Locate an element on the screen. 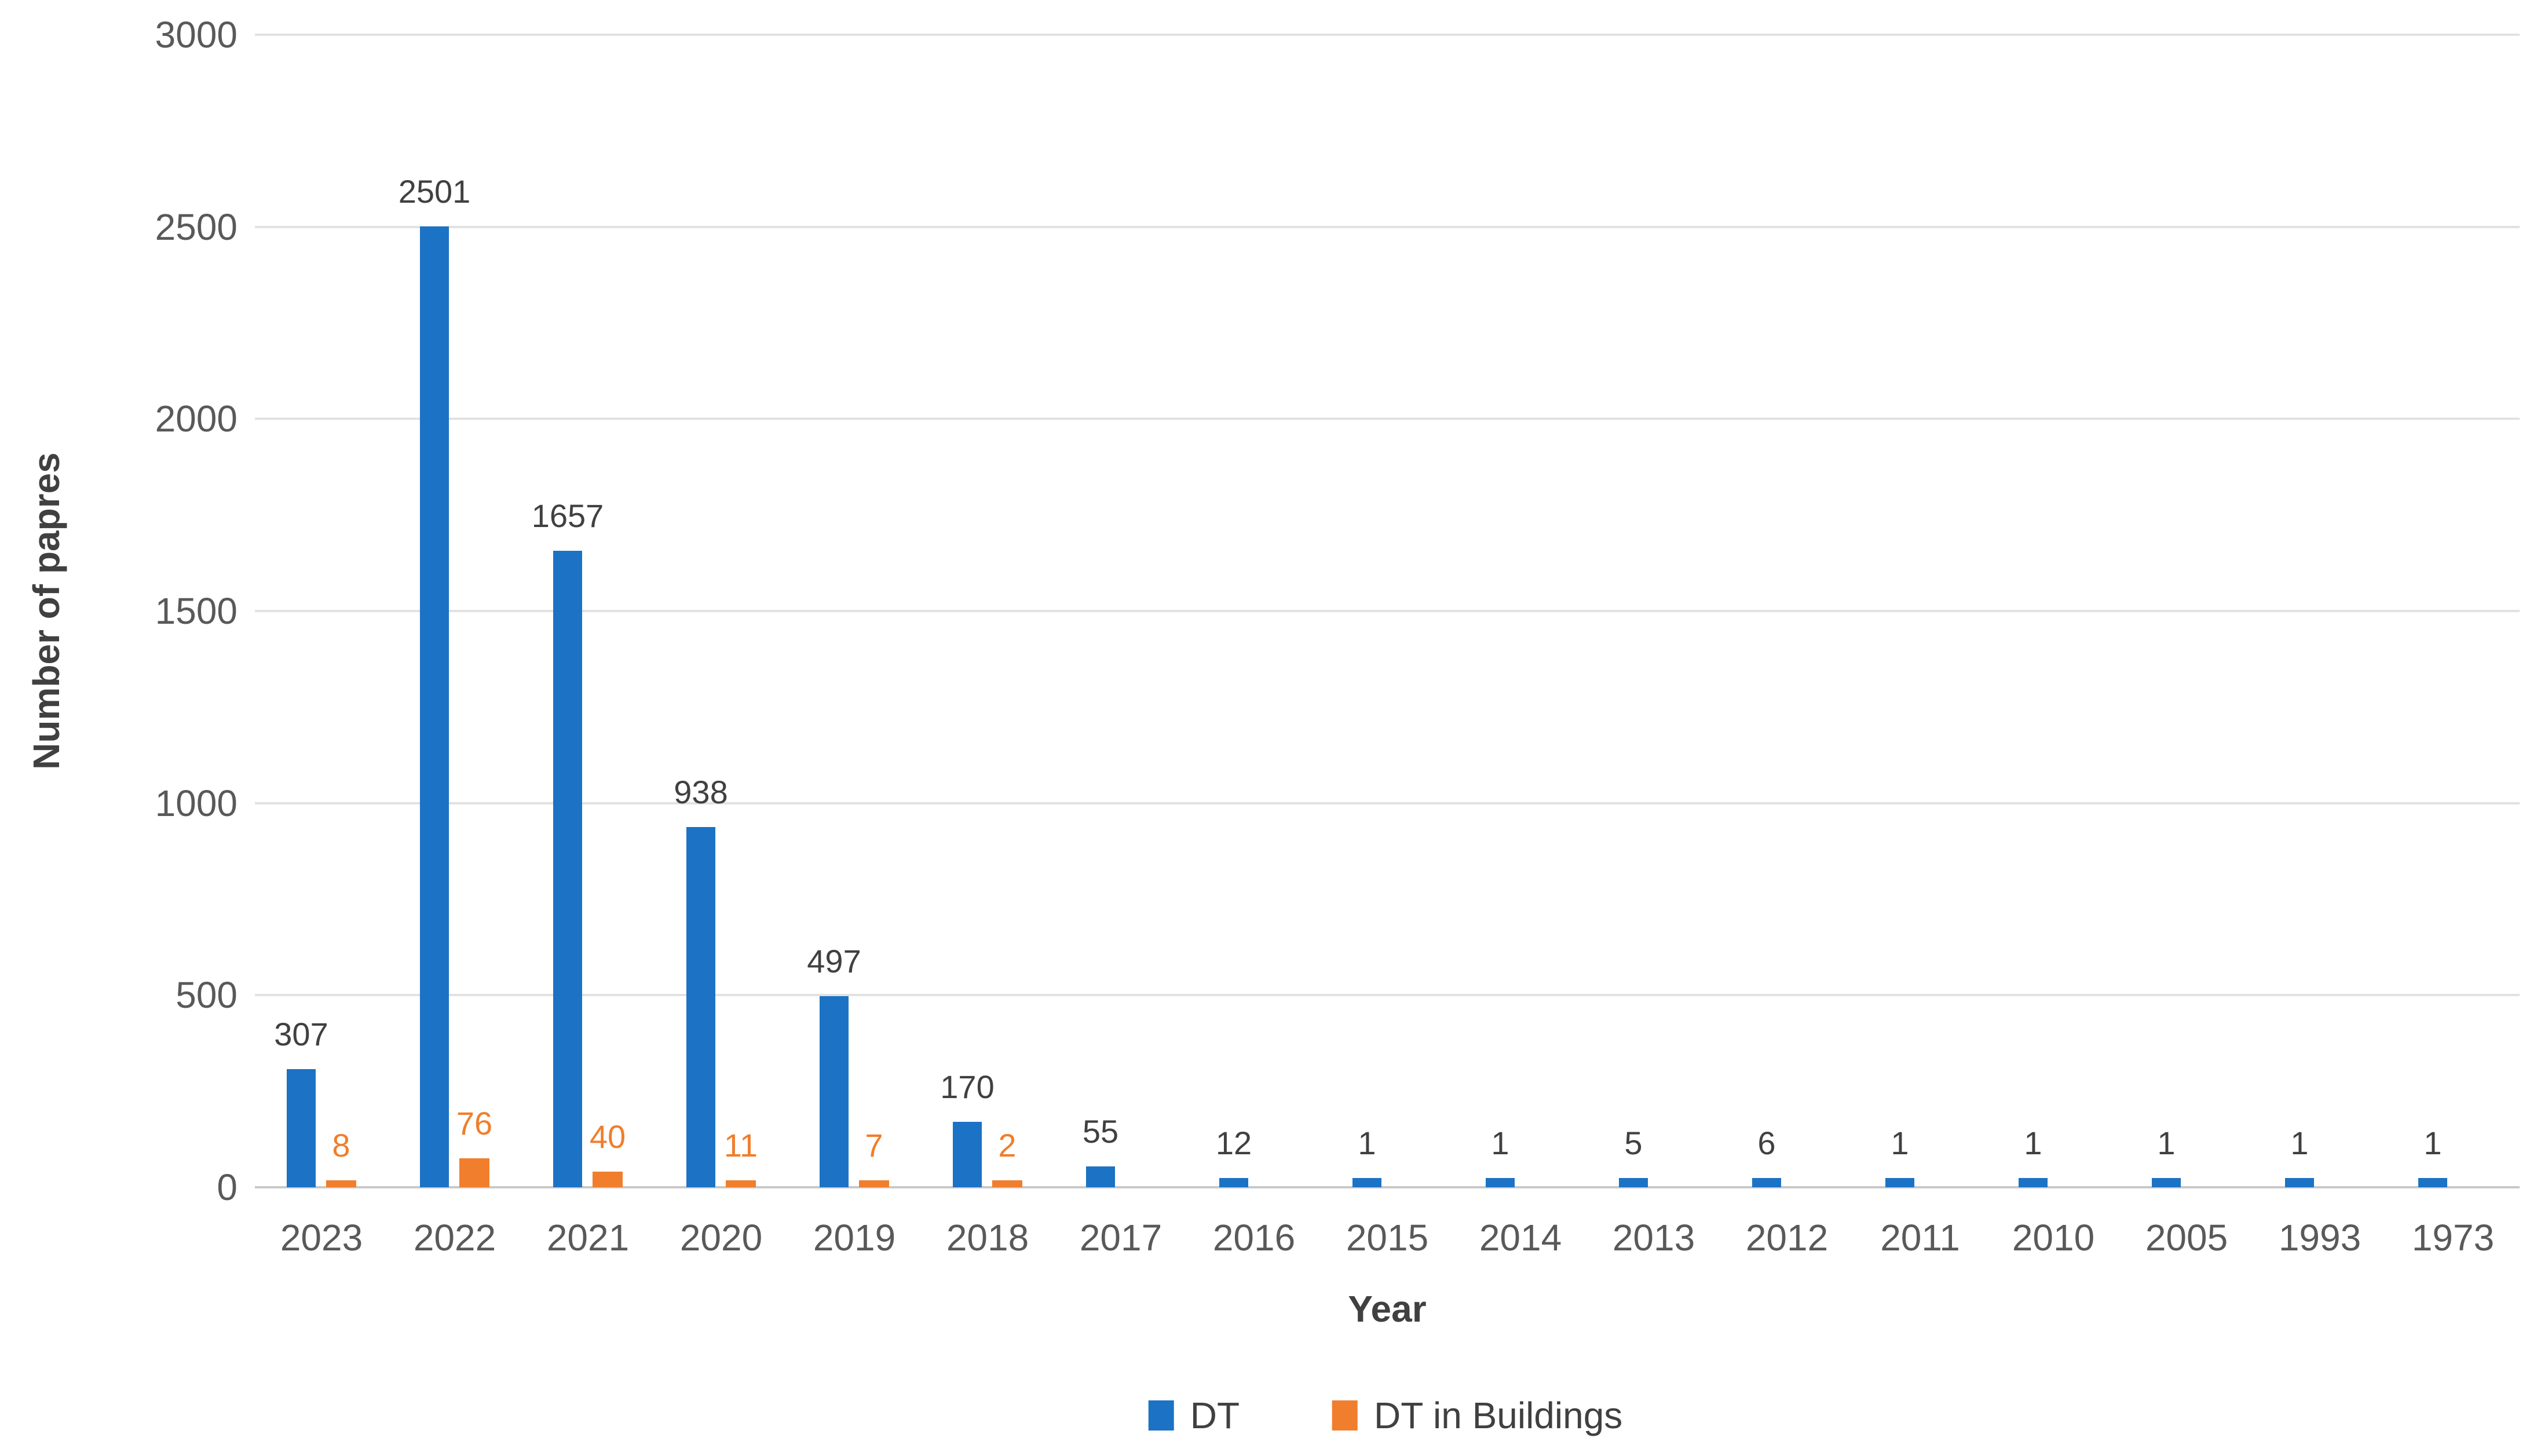 The width and height of the screenshot is (2537, 1456). bar-dt-2017 is located at coordinates (1100, 1176).